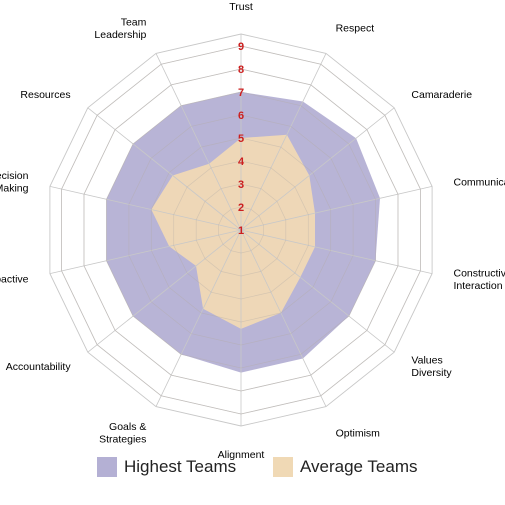 This screenshot has width=505, height=505. I want to click on grid-ring-overlay, so click(241, 230).